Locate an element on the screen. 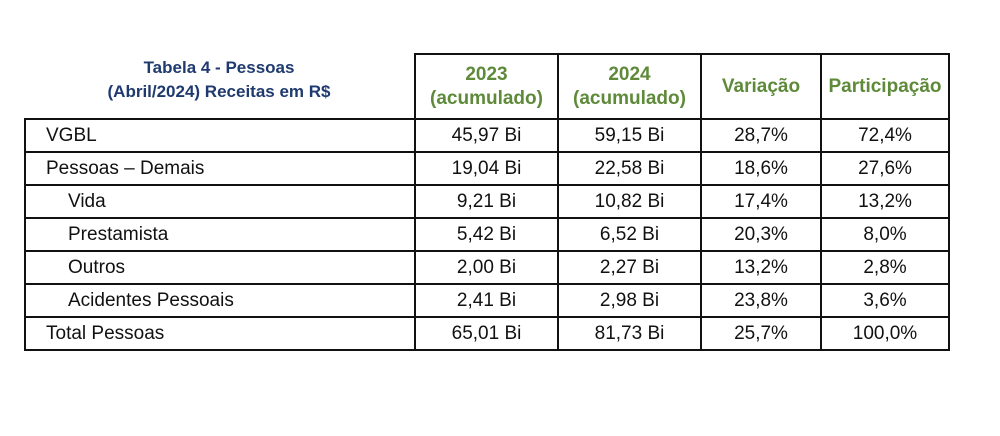 Image resolution: width=1000 pixels, height=436 pixels. cell-2023: 9,21 Bi is located at coordinates (486, 201).